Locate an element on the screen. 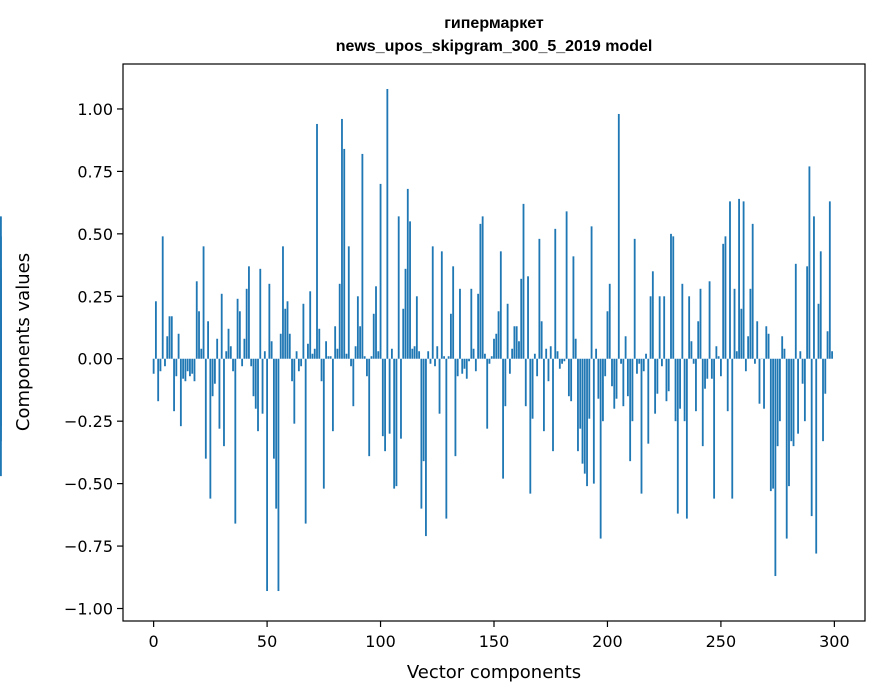 Image resolution: width=880 pixels, height=696 pixels. x-tick-label: 150 is located at coordinates (494, 641).